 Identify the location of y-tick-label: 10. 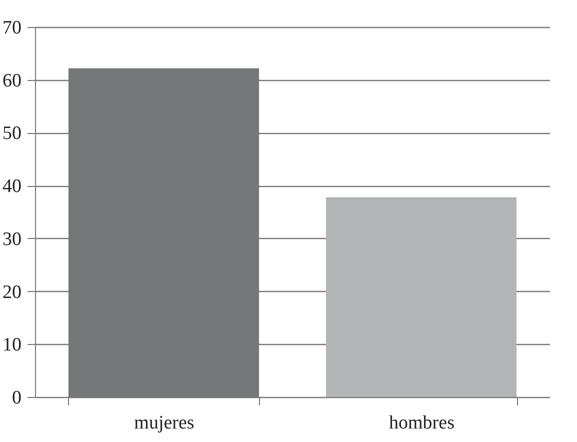
(12, 345).